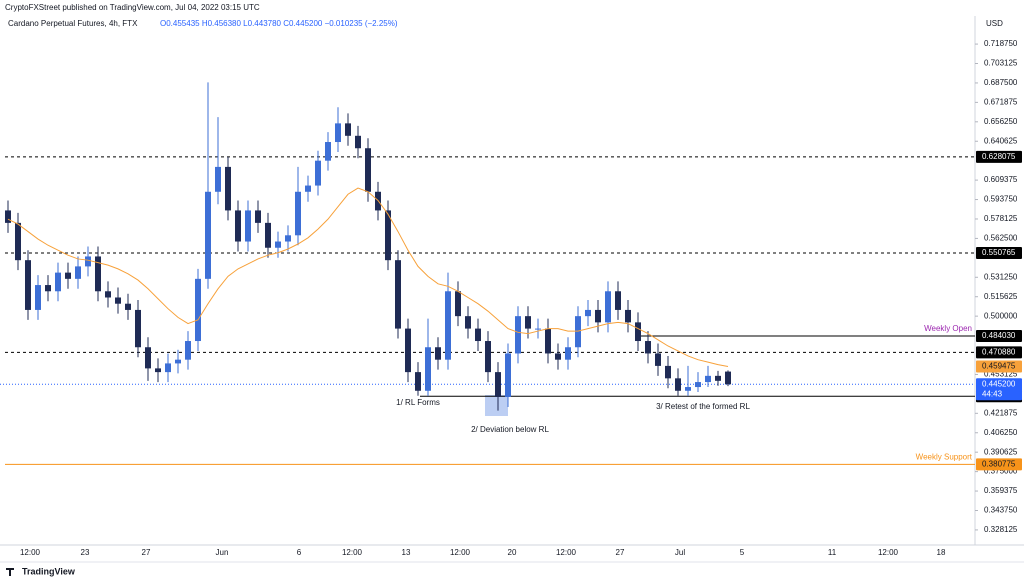 The width and height of the screenshot is (1024, 582). Describe the element at coordinates (999, 383) in the screenshot. I see `last-price-label: 0.445200` at that location.